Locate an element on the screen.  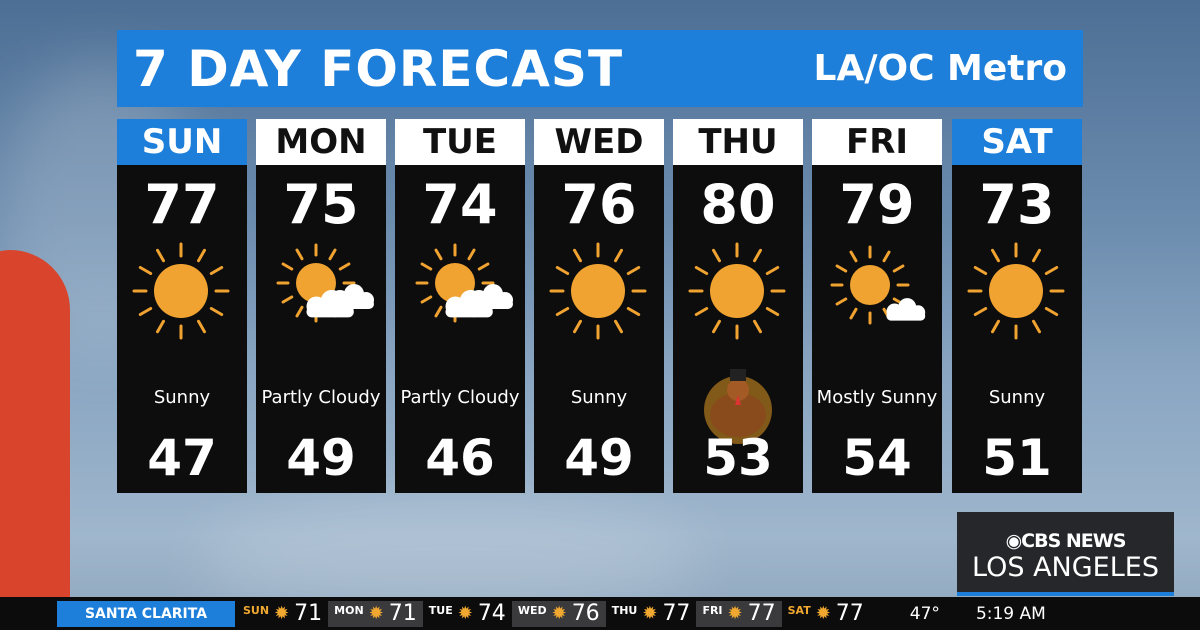
high-temp: 74 is located at coordinates (460, 204).